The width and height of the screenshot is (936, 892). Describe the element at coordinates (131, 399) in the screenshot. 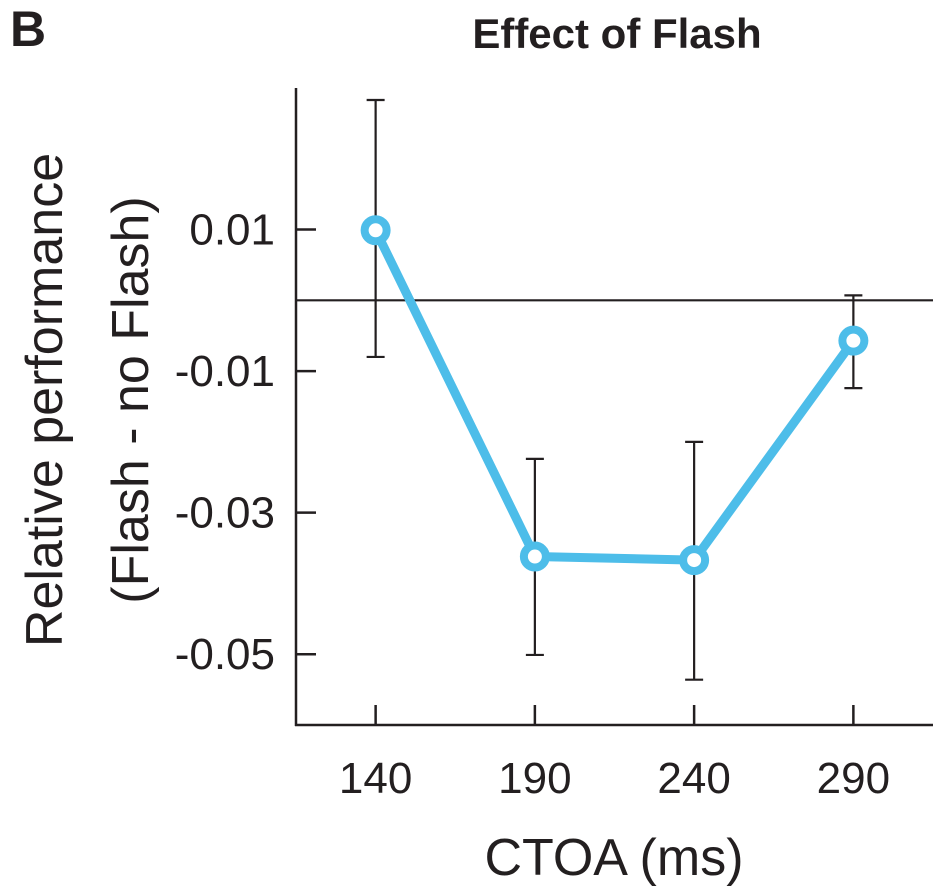

I see `y-axis-label-line-2: (Flash - no Flash)` at that location.